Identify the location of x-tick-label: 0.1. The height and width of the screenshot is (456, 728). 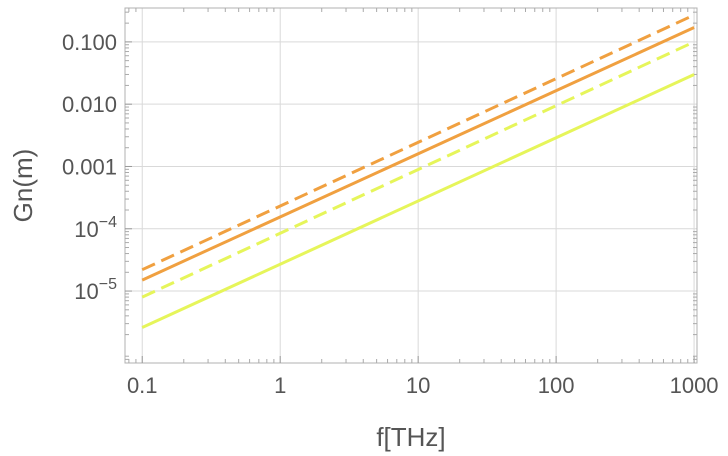
(142, 385).